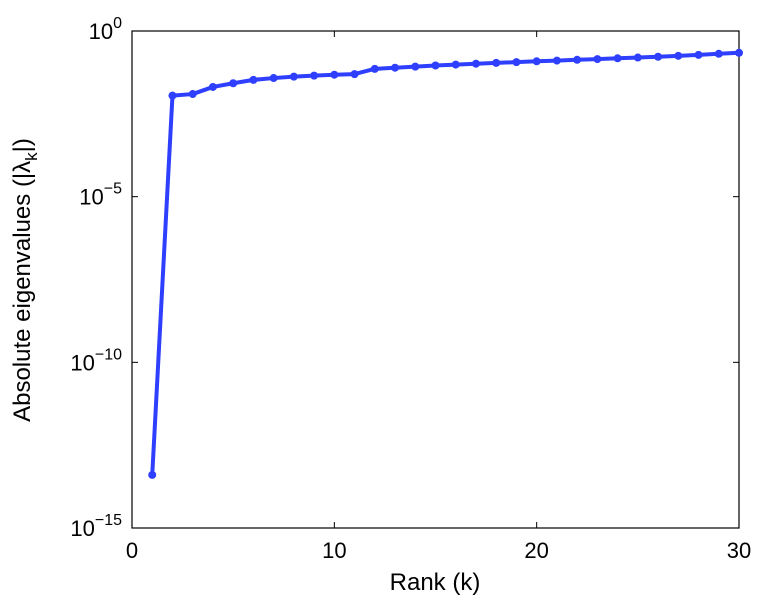 This screenshot has height=600, width=762. Describe the element at coordinates (536, 550) in the screenshot. I see `x-tick-label: 20` at that location.